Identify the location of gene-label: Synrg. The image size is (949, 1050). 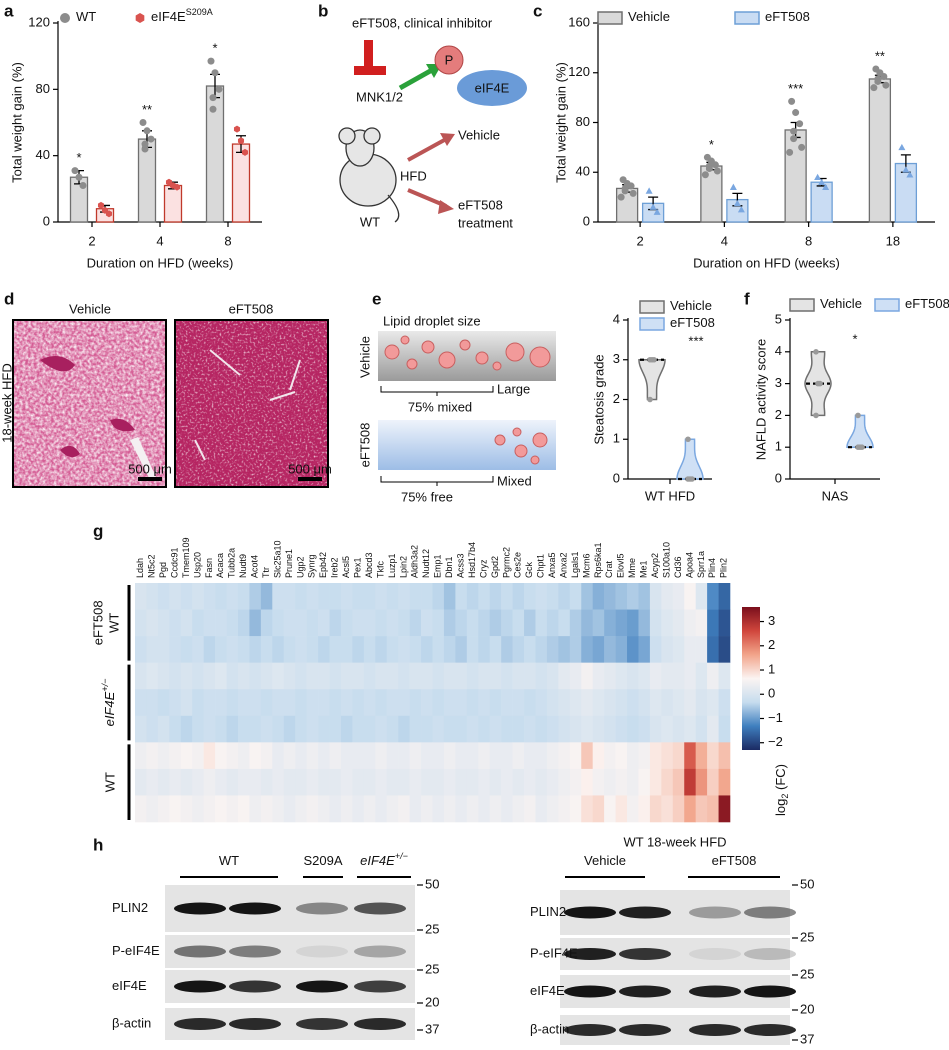
(312, 566).